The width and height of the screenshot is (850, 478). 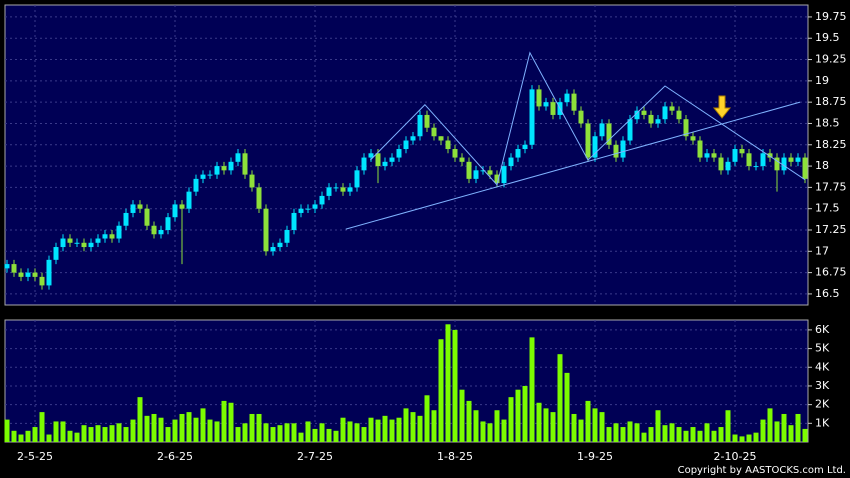 What do you see at coordinates (822, 348) in the screenshot?
I see `y-tick-label: 5K` at bounding box center [822, 348].